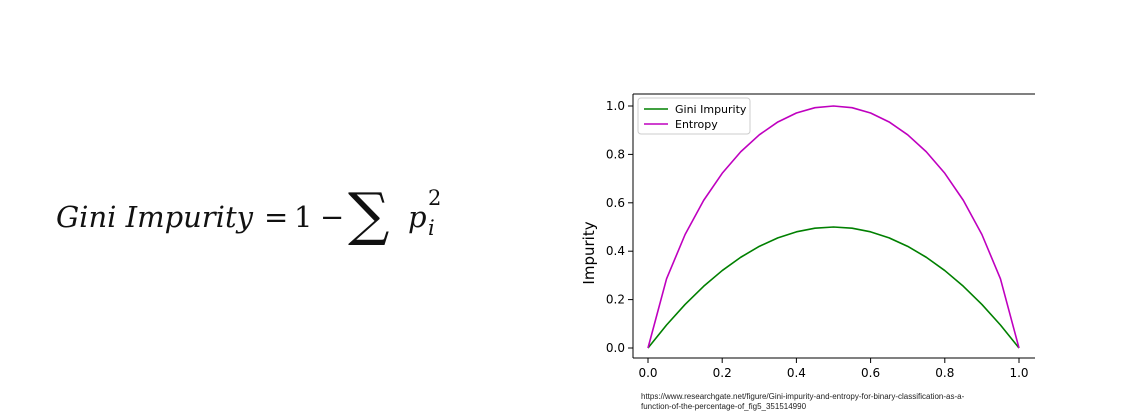 The height and width of the screenshot is (420, 1124). What do you see at coordinates (833, 287) in the screenshot?
I see `series-line-gini-impurity` at bounding box center [833, 287].